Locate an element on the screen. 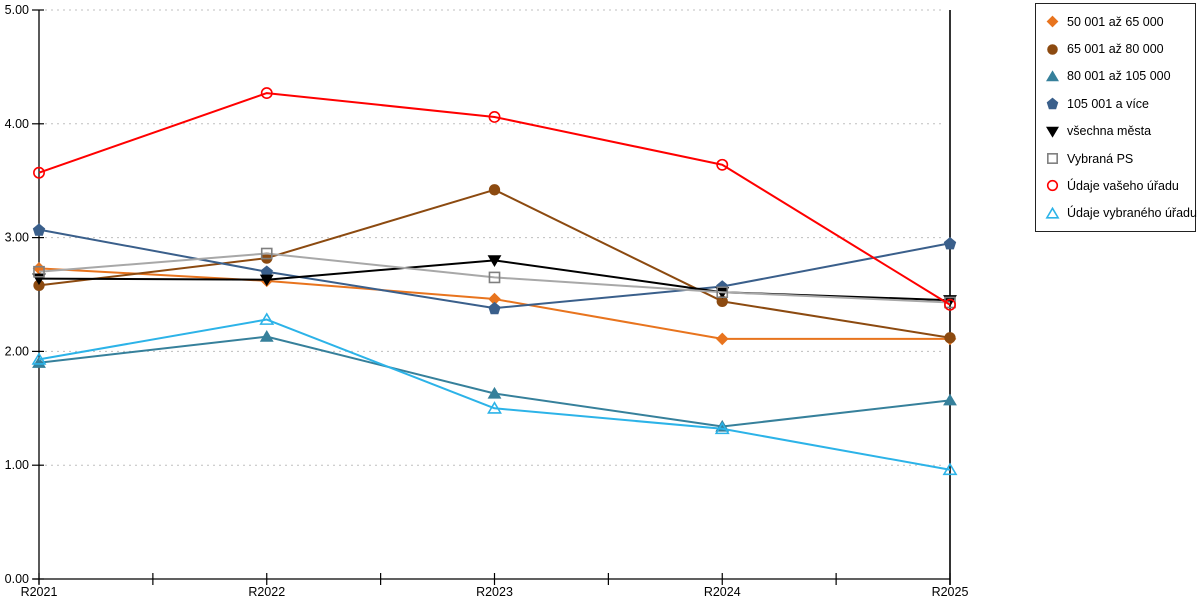 Image resolution: width=1200 pixels, height=600 pixels. legend-label: 80 001 až 105 000 is located at coordinates (1119, 76).